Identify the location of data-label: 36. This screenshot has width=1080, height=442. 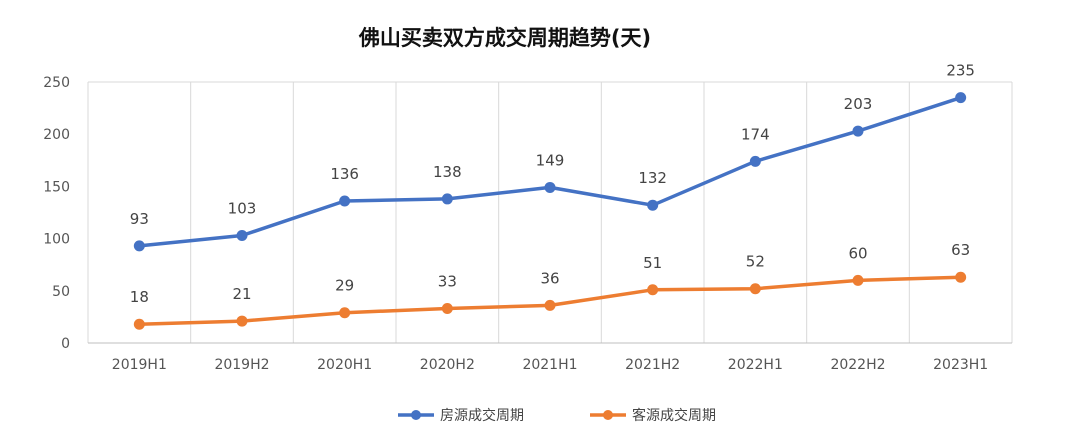
(549, 278).